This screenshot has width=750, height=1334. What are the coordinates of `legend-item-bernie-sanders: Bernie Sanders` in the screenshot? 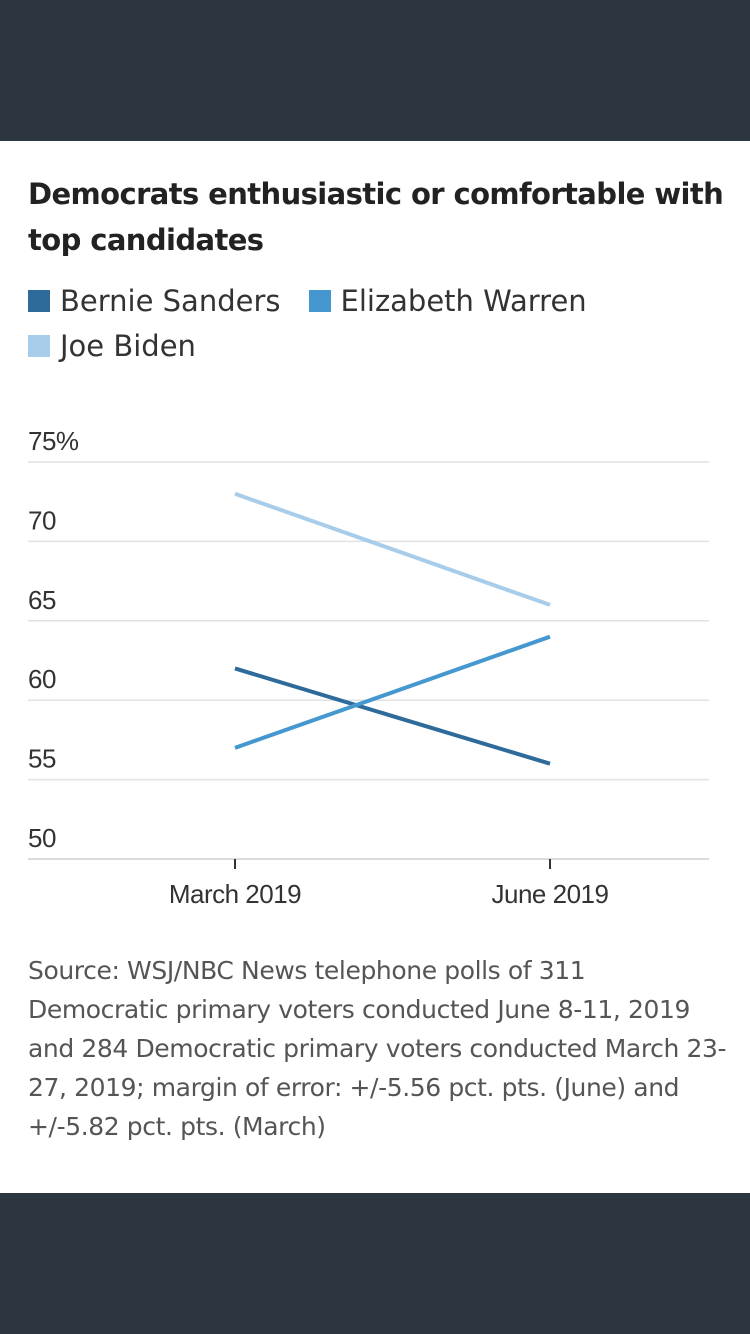 It's located at (154, 301).